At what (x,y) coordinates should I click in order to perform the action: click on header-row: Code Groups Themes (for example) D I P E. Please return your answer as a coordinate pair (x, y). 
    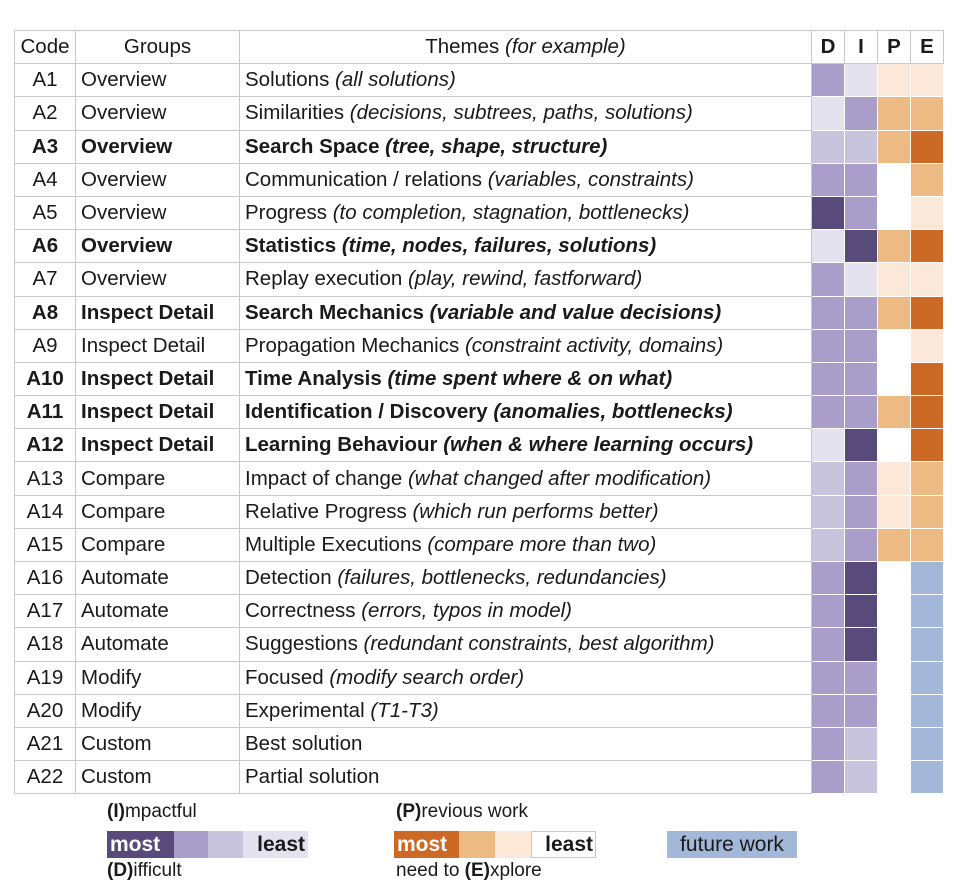
    Looking at the image, I should click on (479, 47).